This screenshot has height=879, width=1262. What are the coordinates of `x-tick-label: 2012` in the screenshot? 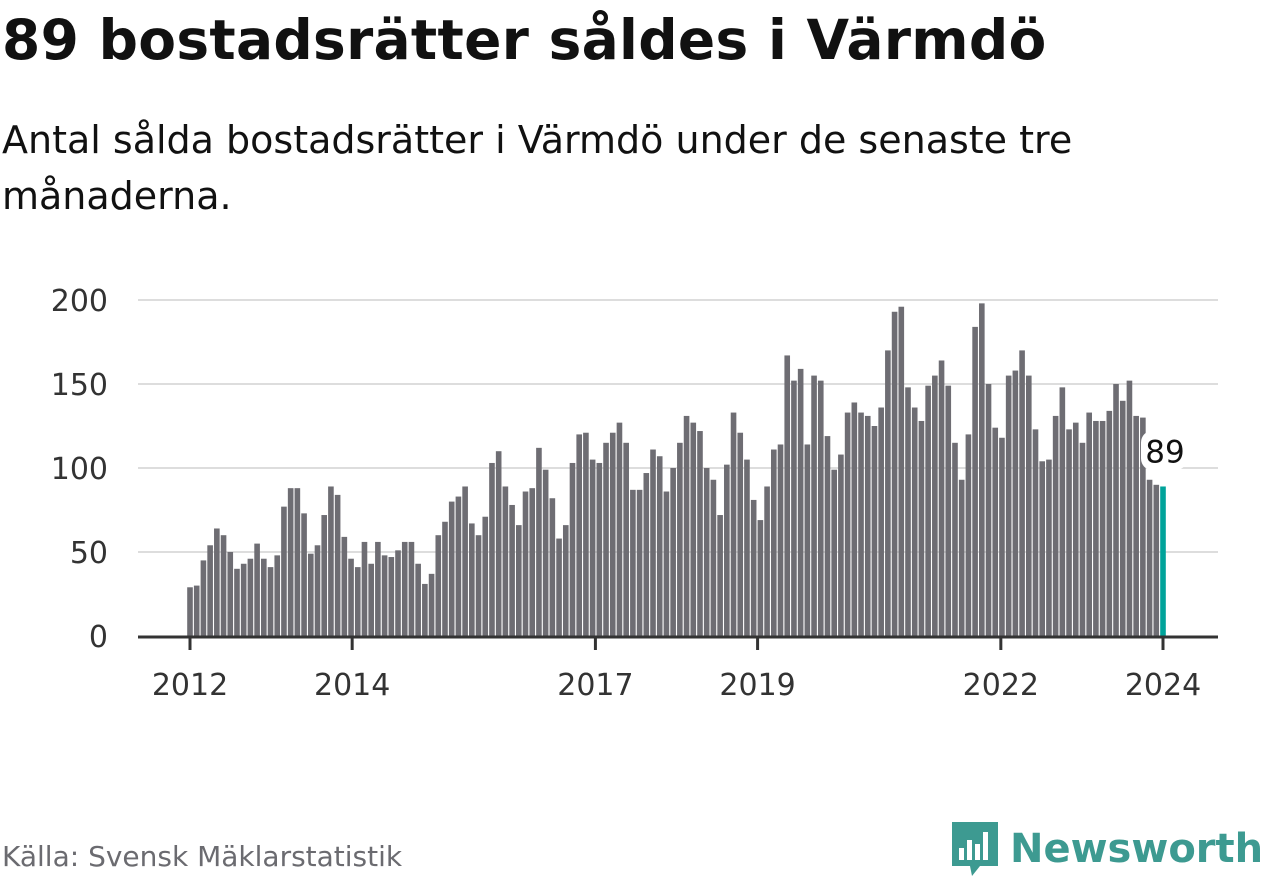 It's located at (190, 685).